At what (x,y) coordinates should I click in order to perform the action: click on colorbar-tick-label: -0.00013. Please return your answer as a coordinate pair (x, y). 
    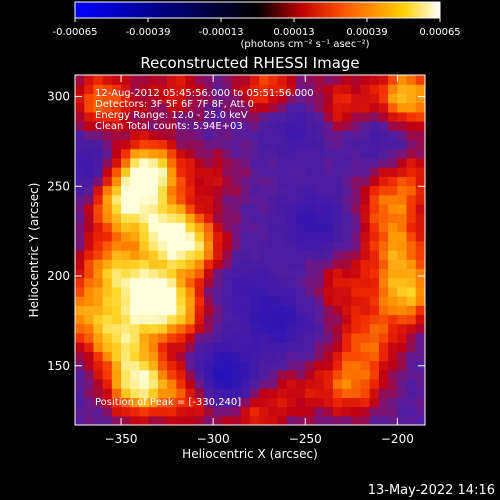
    Looking at the image, I should click on (221, 32).